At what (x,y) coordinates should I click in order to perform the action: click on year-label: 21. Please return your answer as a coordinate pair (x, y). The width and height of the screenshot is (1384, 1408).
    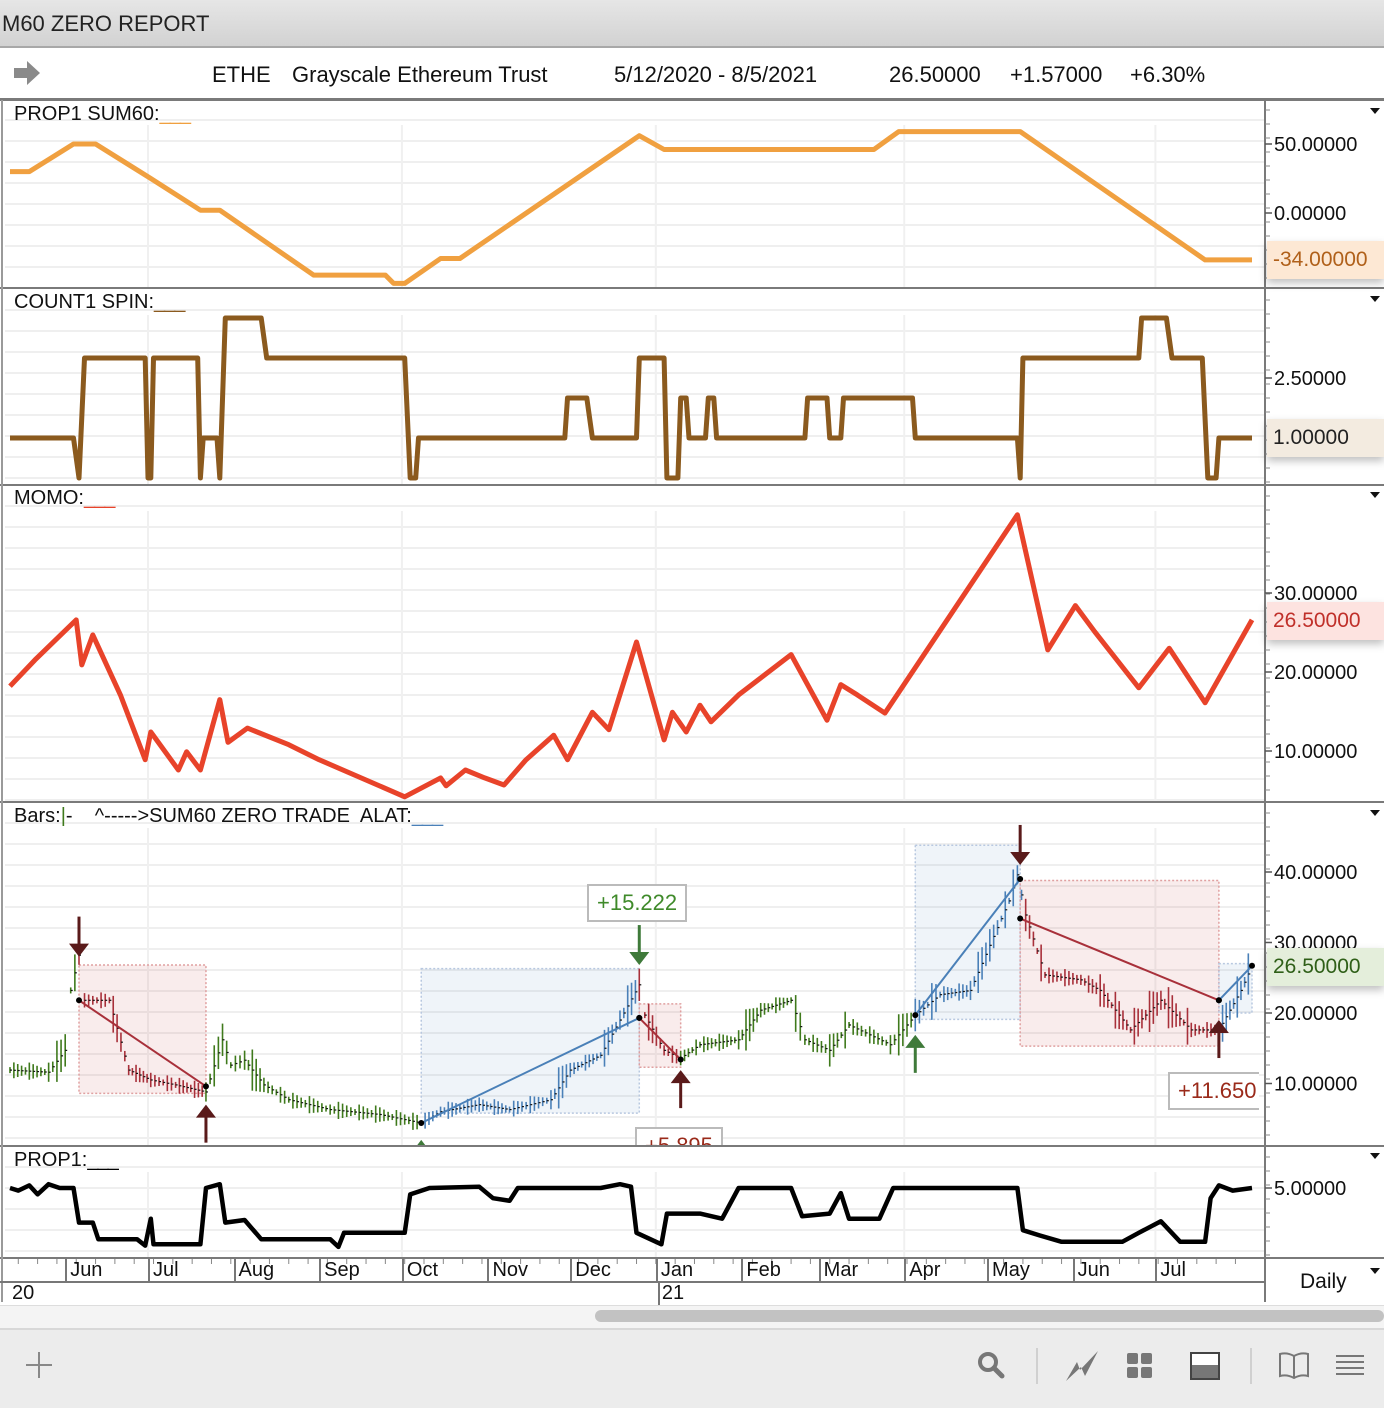
    Looking at the image, I should click on (670, 1293).